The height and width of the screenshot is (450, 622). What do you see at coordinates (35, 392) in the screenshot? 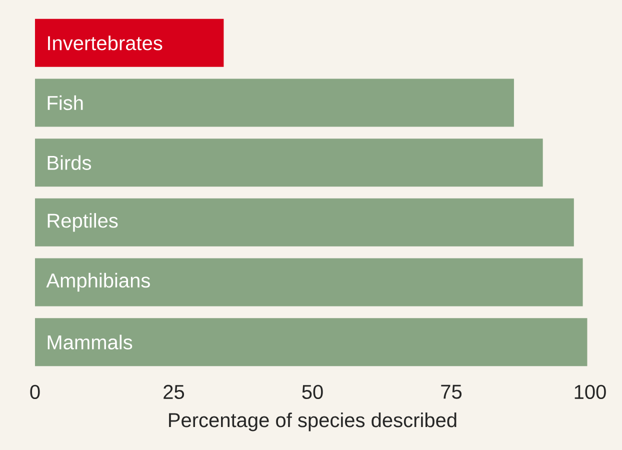
I see `x-tick-label: 0` at bounding box center [35, 392].